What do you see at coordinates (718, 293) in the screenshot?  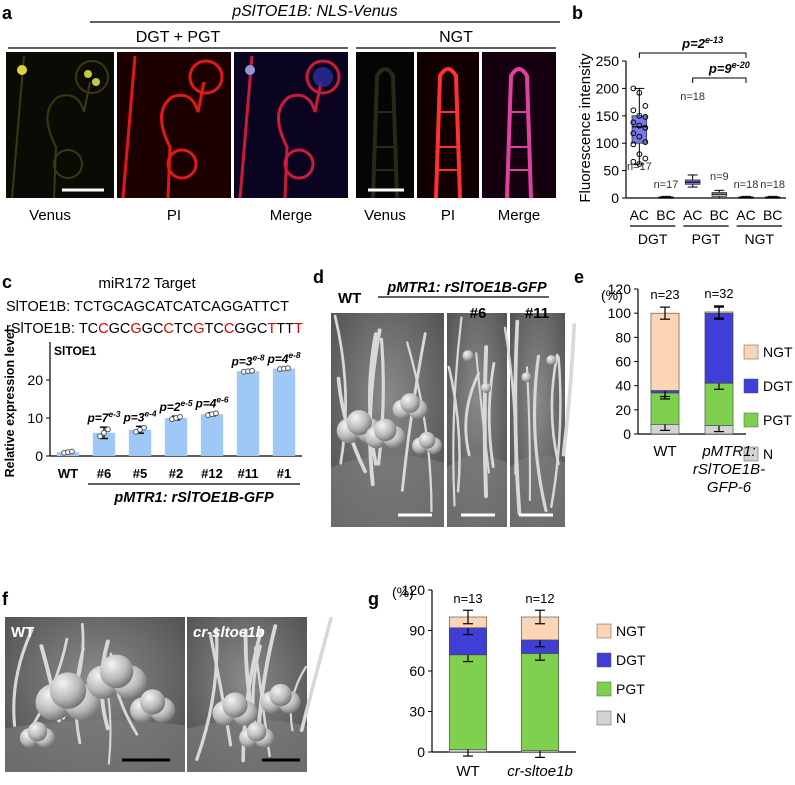 I see `n-label: n=32` at bounding box center [718, 293].